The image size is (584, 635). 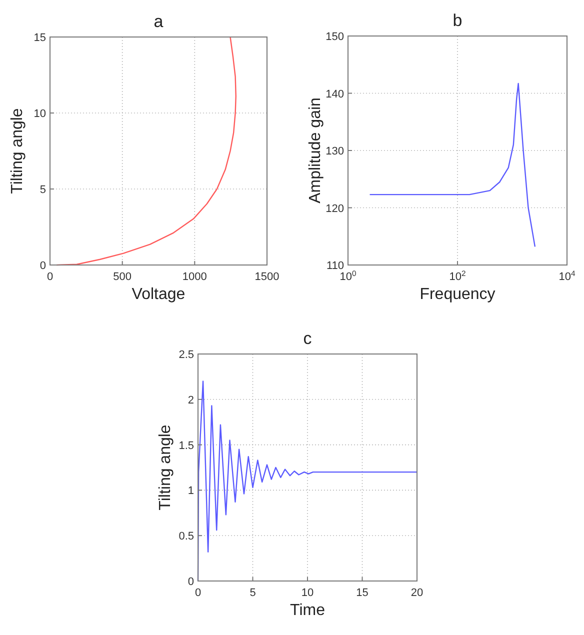 I want to click on x-axis-title: Voltage, so click(x=159, y=294).